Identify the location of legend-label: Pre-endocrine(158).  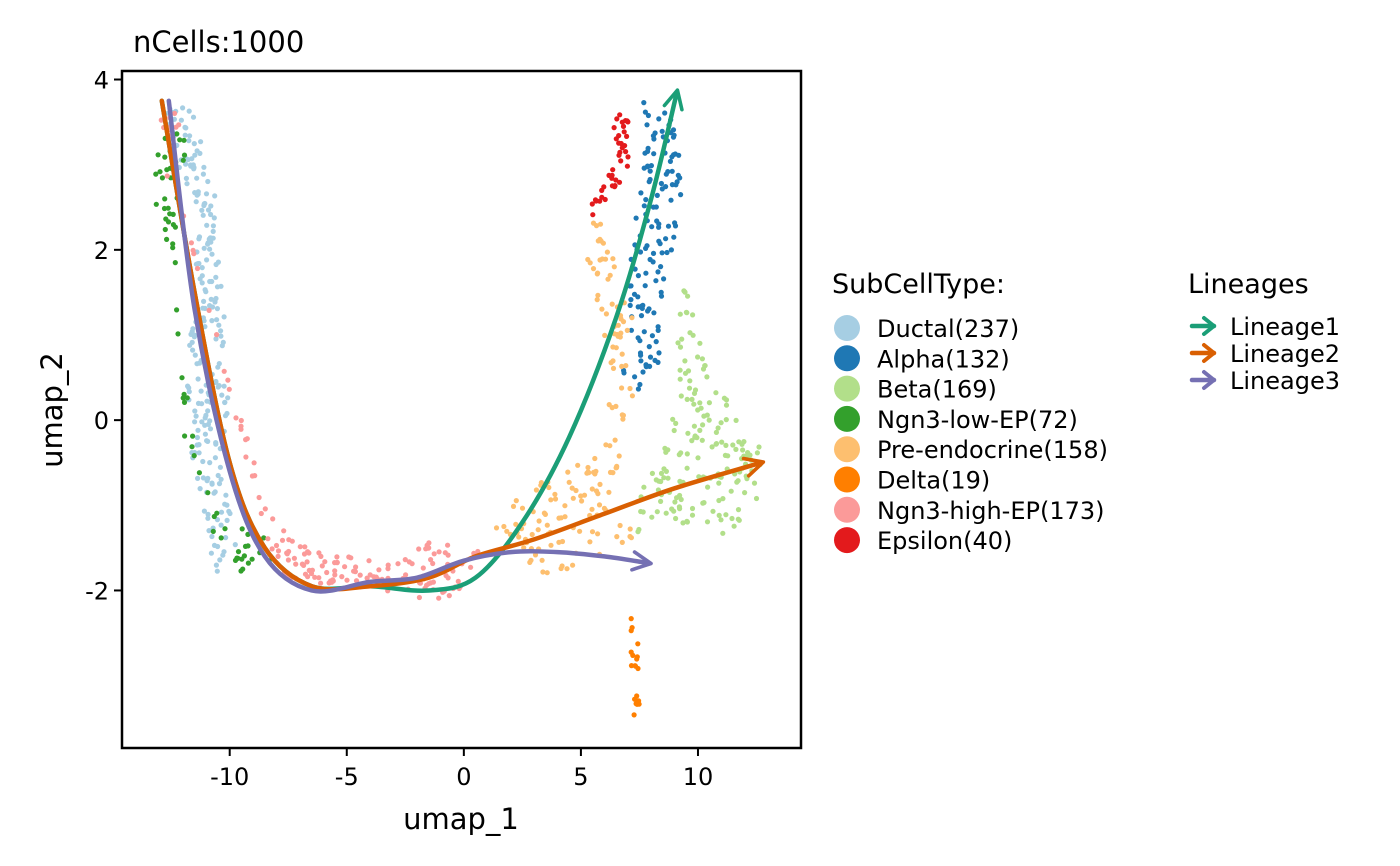
(992, 450).